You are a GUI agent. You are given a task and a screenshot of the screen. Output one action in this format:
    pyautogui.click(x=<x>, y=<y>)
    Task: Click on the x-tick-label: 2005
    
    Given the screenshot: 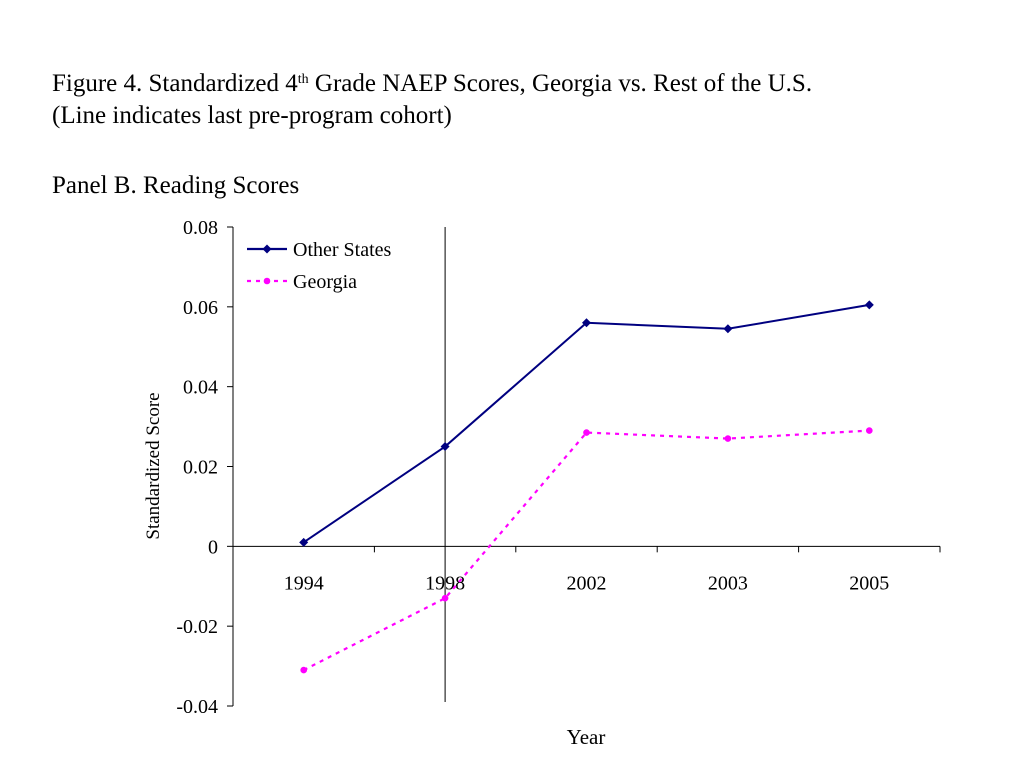 What is the action you would take?
    pyautogui.click(x=869, y=583)
    